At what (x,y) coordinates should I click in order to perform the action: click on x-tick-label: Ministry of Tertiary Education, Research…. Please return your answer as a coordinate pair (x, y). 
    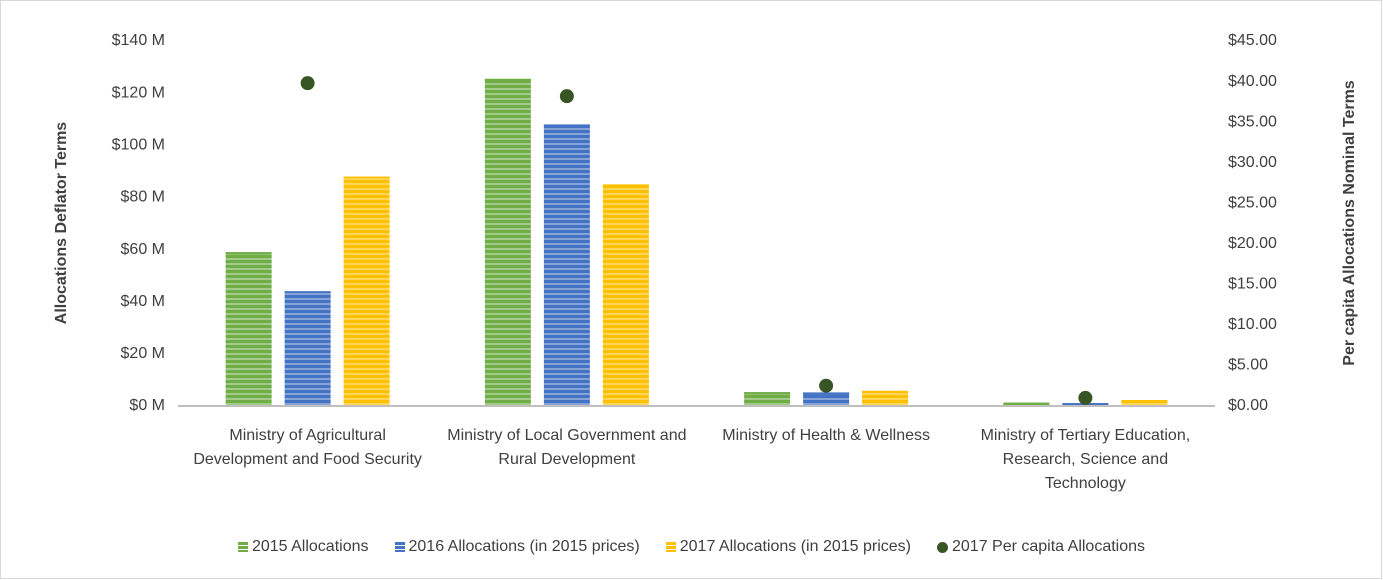
    Looking at the image, I should click on (1085, 459).